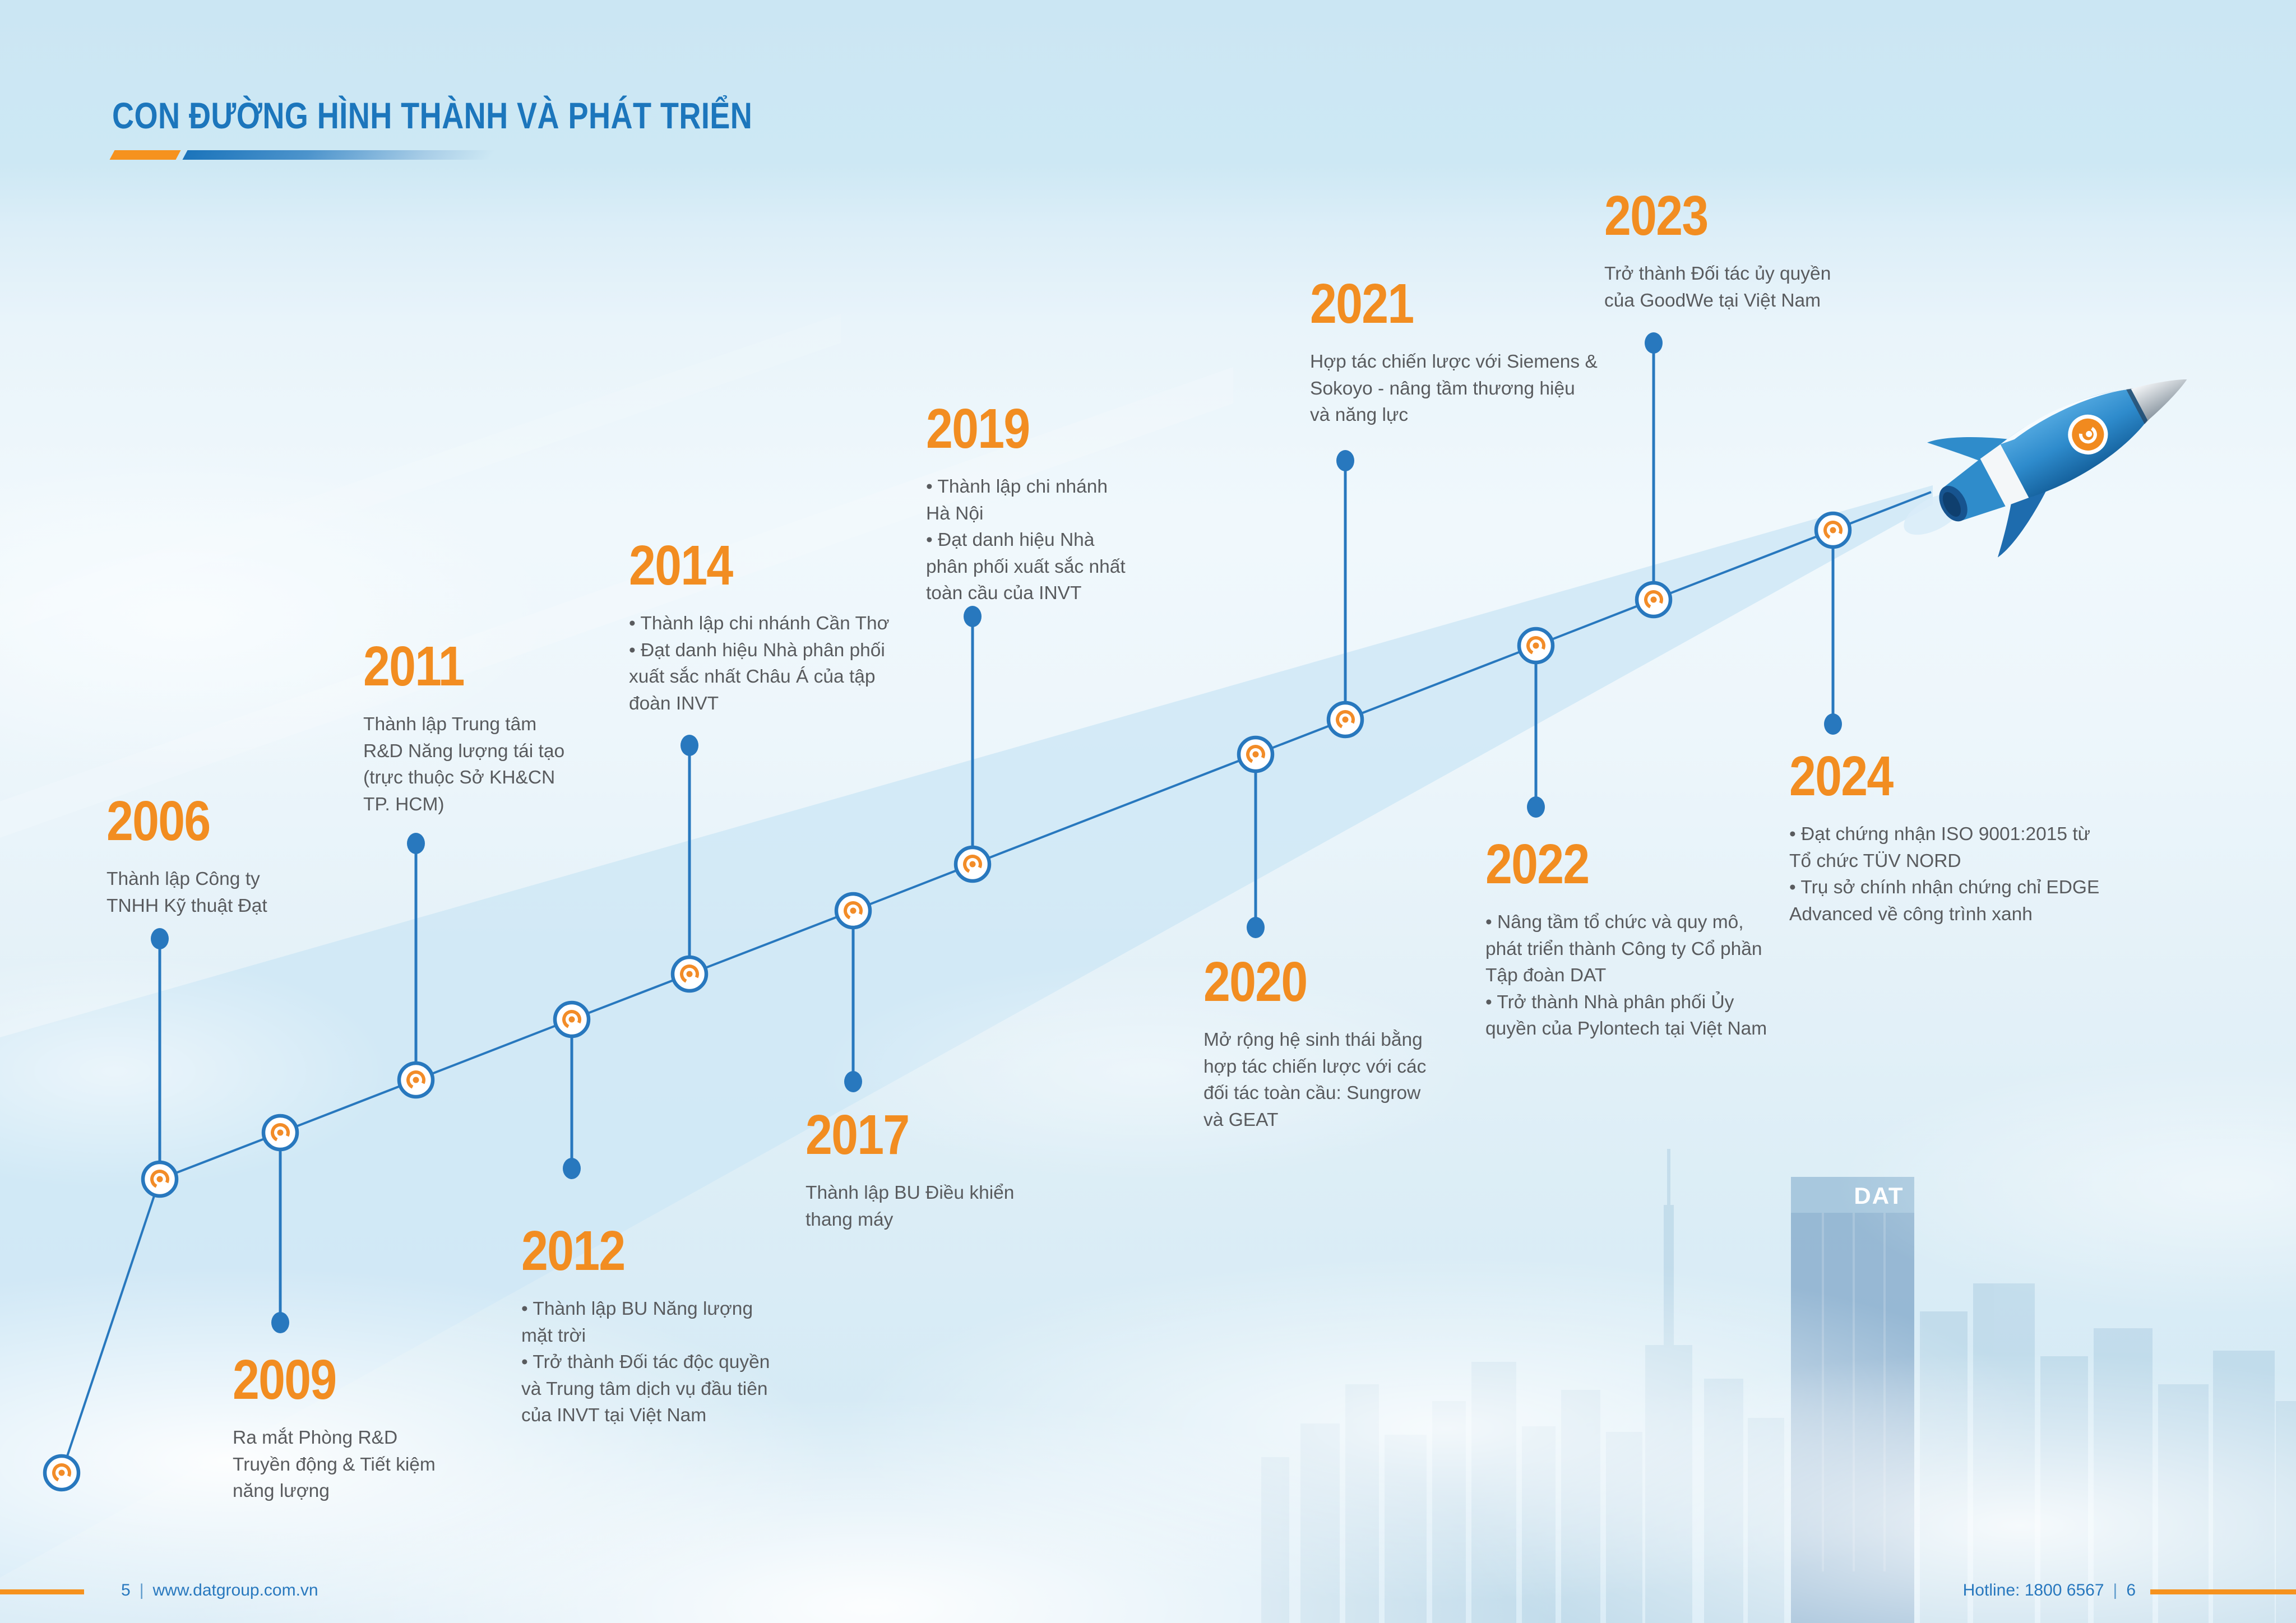 The width and height of the screenshot is (2296, 1623). Describe the element at coordinates (235, 1590) in the screenshot. I see `footer-website: www.datgroup.com.vn` at that location.